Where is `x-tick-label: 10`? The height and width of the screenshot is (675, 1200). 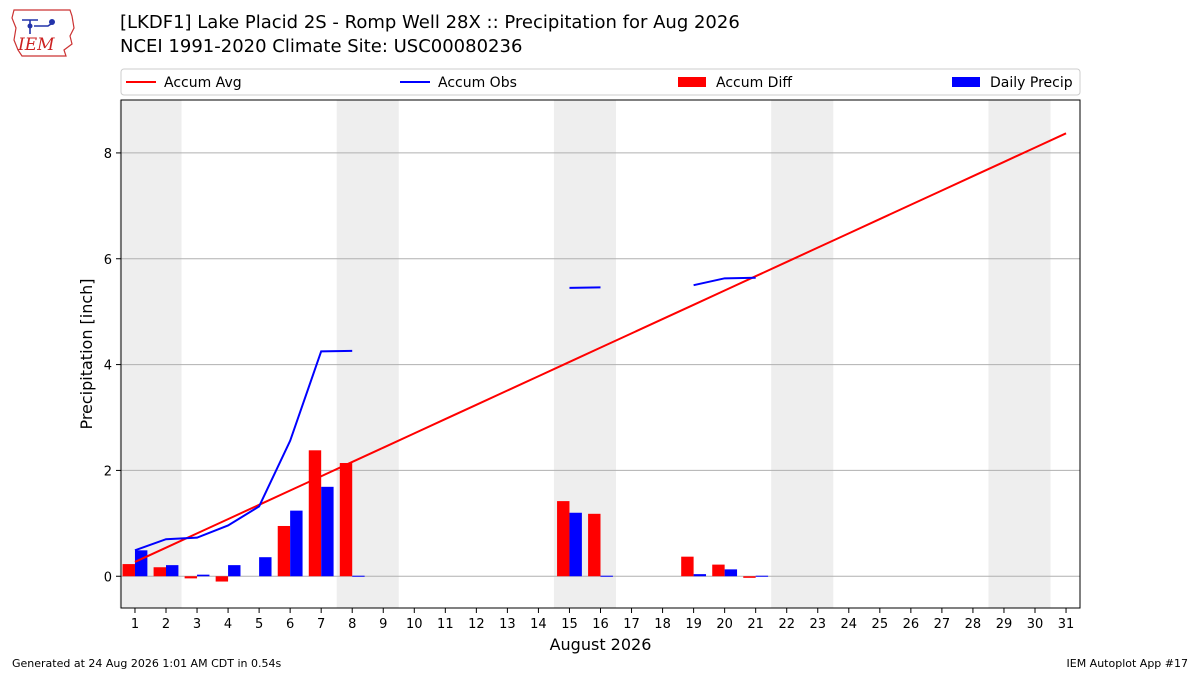 x-tick-label: 10 is located at coordinates (414, 624).